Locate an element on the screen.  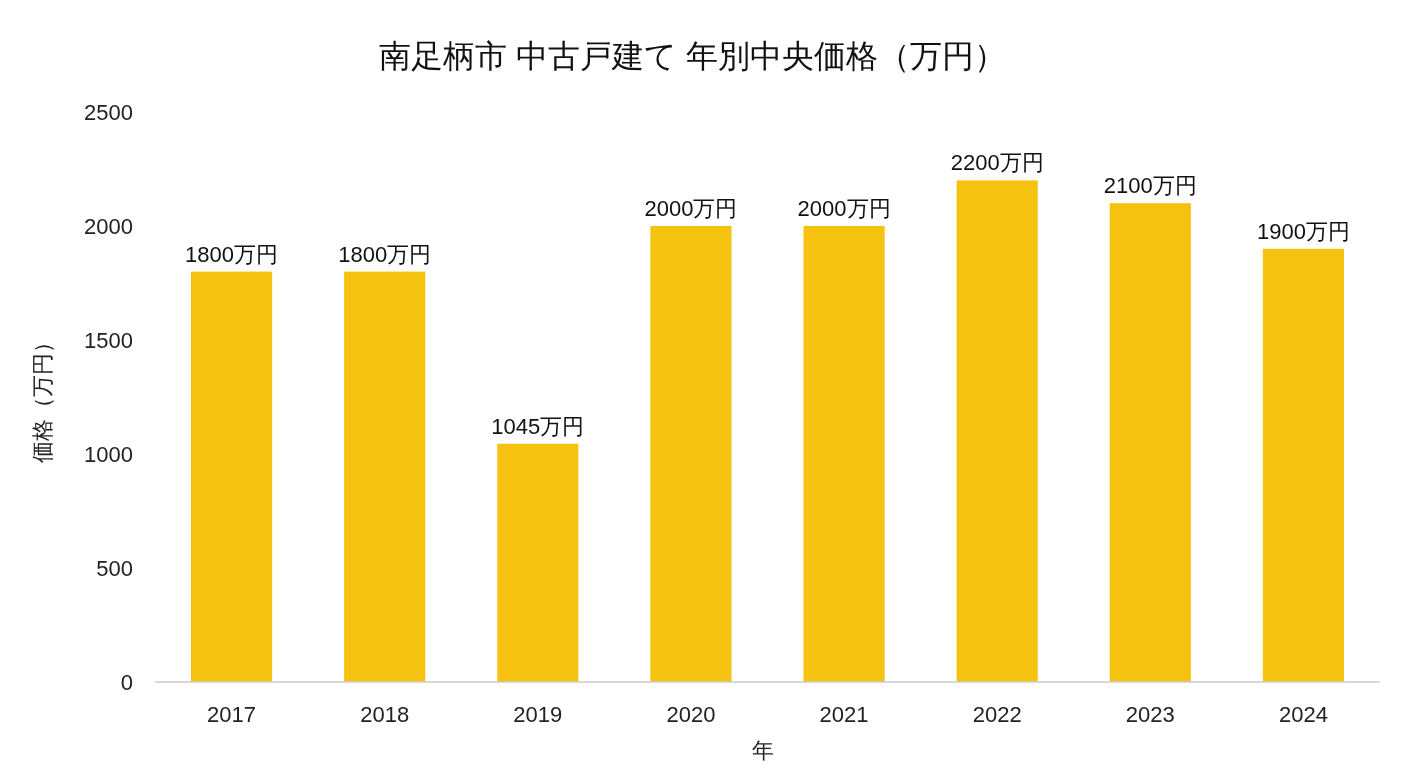
x-tick-label: 2020 is located at coordinates (691, 714).